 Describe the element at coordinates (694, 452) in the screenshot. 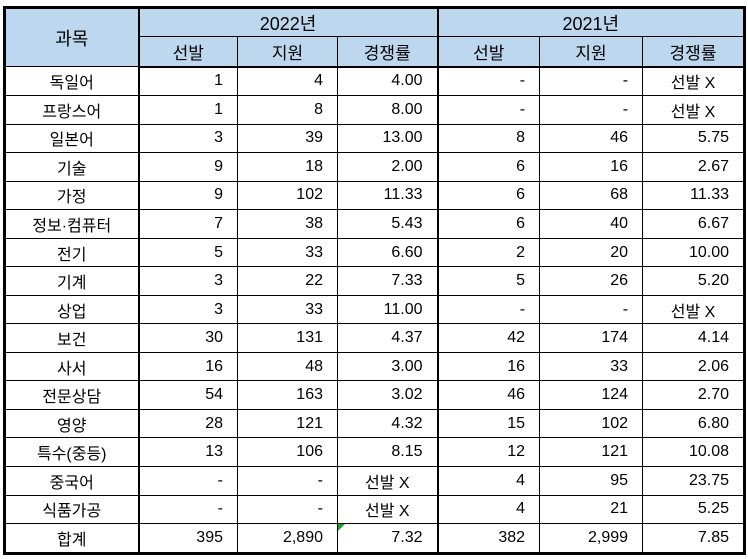

I see `value-cell: 10.08` at that location.